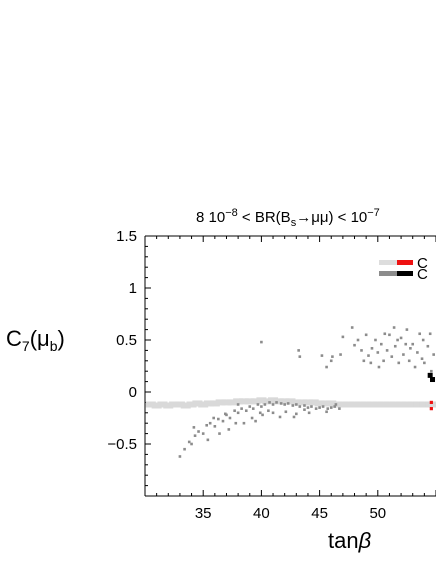 This screenshot has width=436, height=564. Describe the element at coordinates (40, 338) in the screenshot. I see `ylabel-argument: (μ` at that location.